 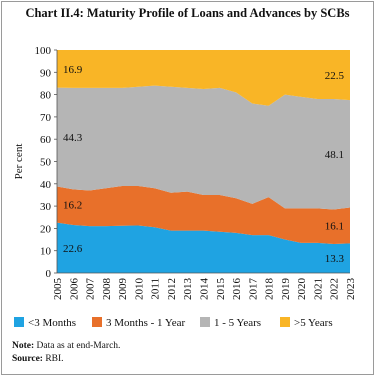 I want to click on y-tick-label: 80, so click(x=46, y=96).